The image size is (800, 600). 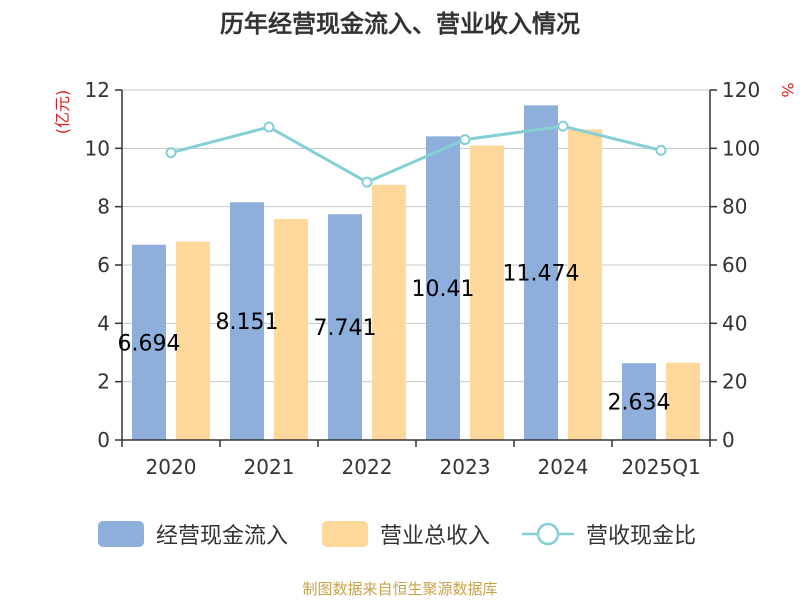 I want to click on right-axis-tick-label: 100, so click(x=741, y=148).